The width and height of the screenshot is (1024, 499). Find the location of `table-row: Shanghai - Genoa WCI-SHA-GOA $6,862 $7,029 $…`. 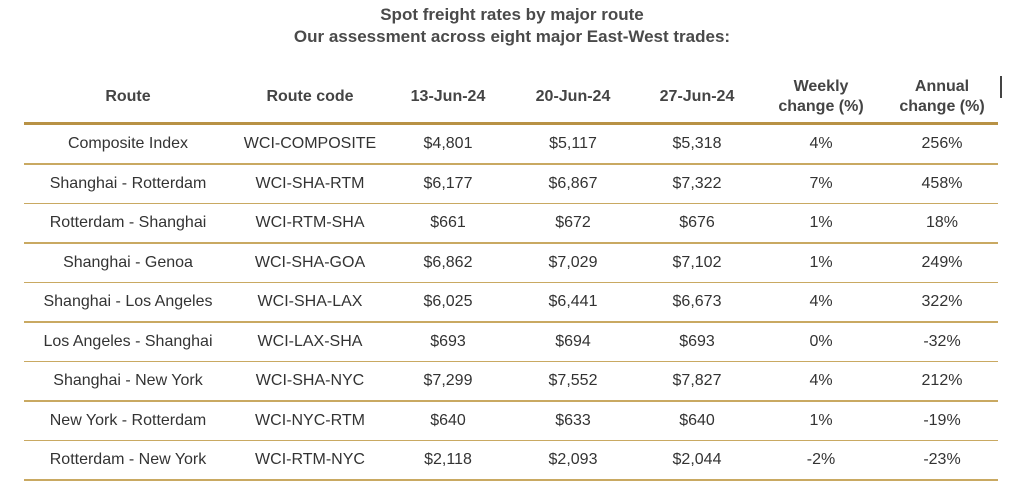

table-row: Shanghai - Genoa WCI-SHA-GOA $6,862 $7,029 $… is located at coordinates (516, 263).